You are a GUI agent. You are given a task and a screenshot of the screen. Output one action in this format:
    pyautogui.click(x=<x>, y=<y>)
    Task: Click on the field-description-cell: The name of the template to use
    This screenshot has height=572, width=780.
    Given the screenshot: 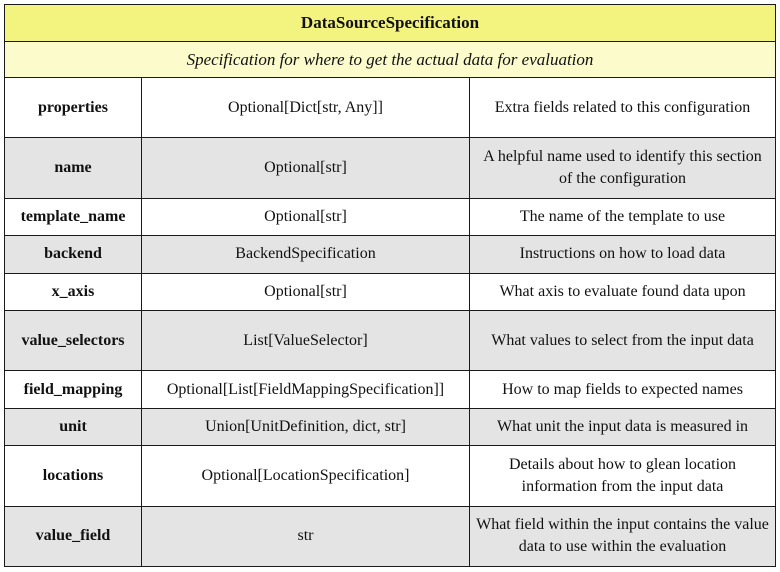 What is the action you would take?
    pyautogui.click(x=622, y=217)
    